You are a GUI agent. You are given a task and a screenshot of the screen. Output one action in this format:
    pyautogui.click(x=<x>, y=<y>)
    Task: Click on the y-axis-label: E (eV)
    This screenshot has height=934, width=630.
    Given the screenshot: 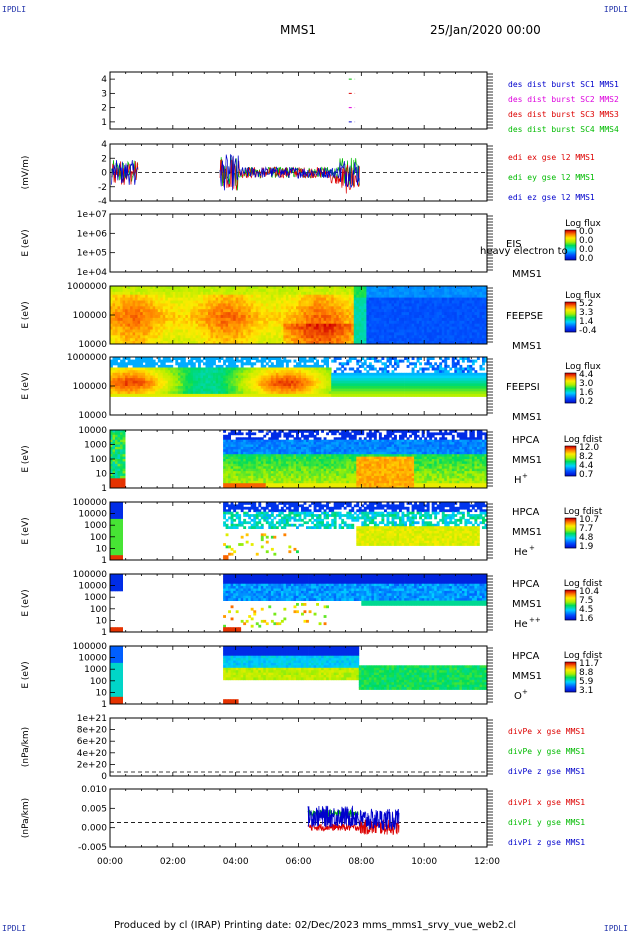 What is the action you would take?
    pyautogui.click(x=26, y=242)
    